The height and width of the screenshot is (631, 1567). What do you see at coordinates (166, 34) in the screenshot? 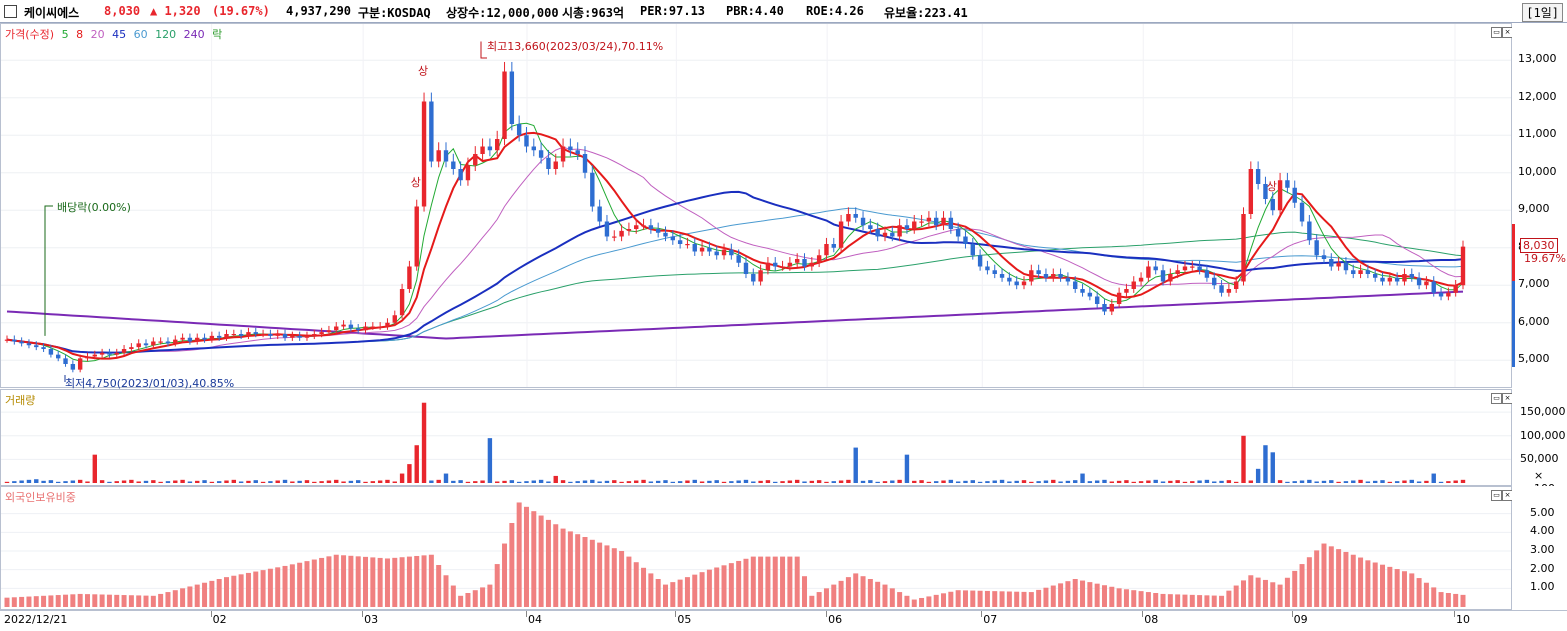
I see `legend-ma120: 120` at bounding box center [166, 34].